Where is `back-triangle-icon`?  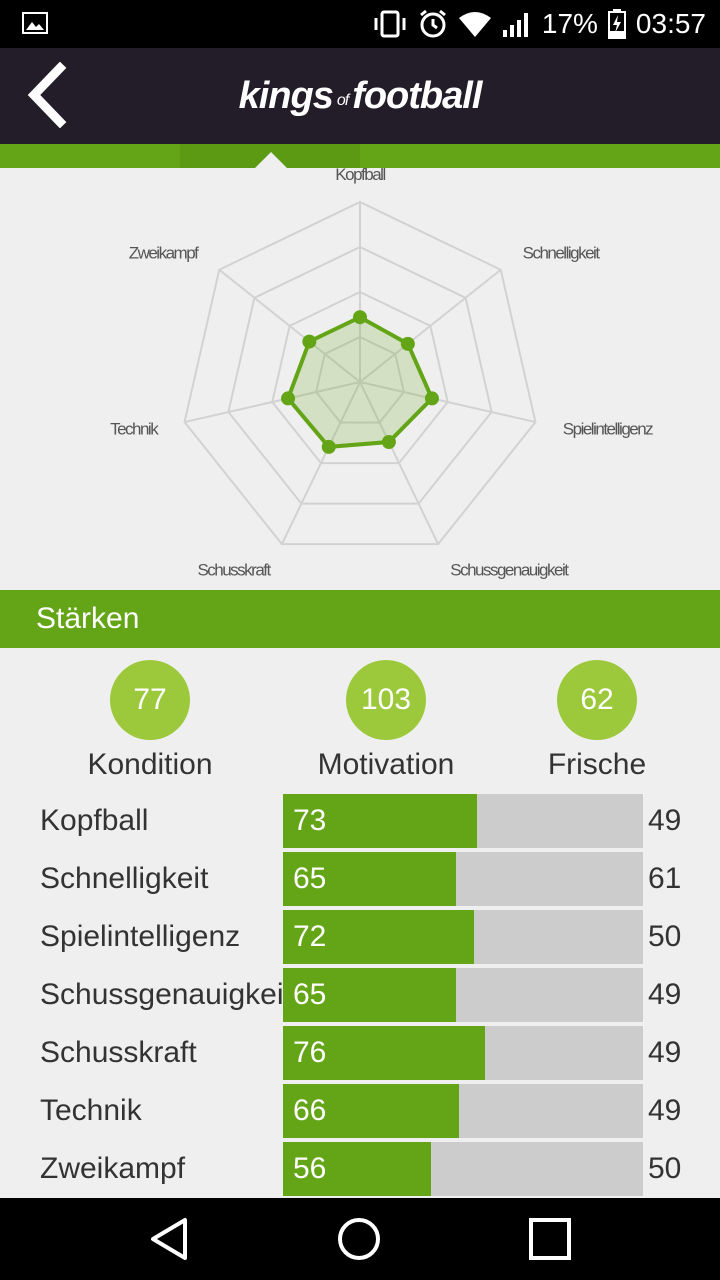
back-triangle-icon is located at coordinates (169, 1239).